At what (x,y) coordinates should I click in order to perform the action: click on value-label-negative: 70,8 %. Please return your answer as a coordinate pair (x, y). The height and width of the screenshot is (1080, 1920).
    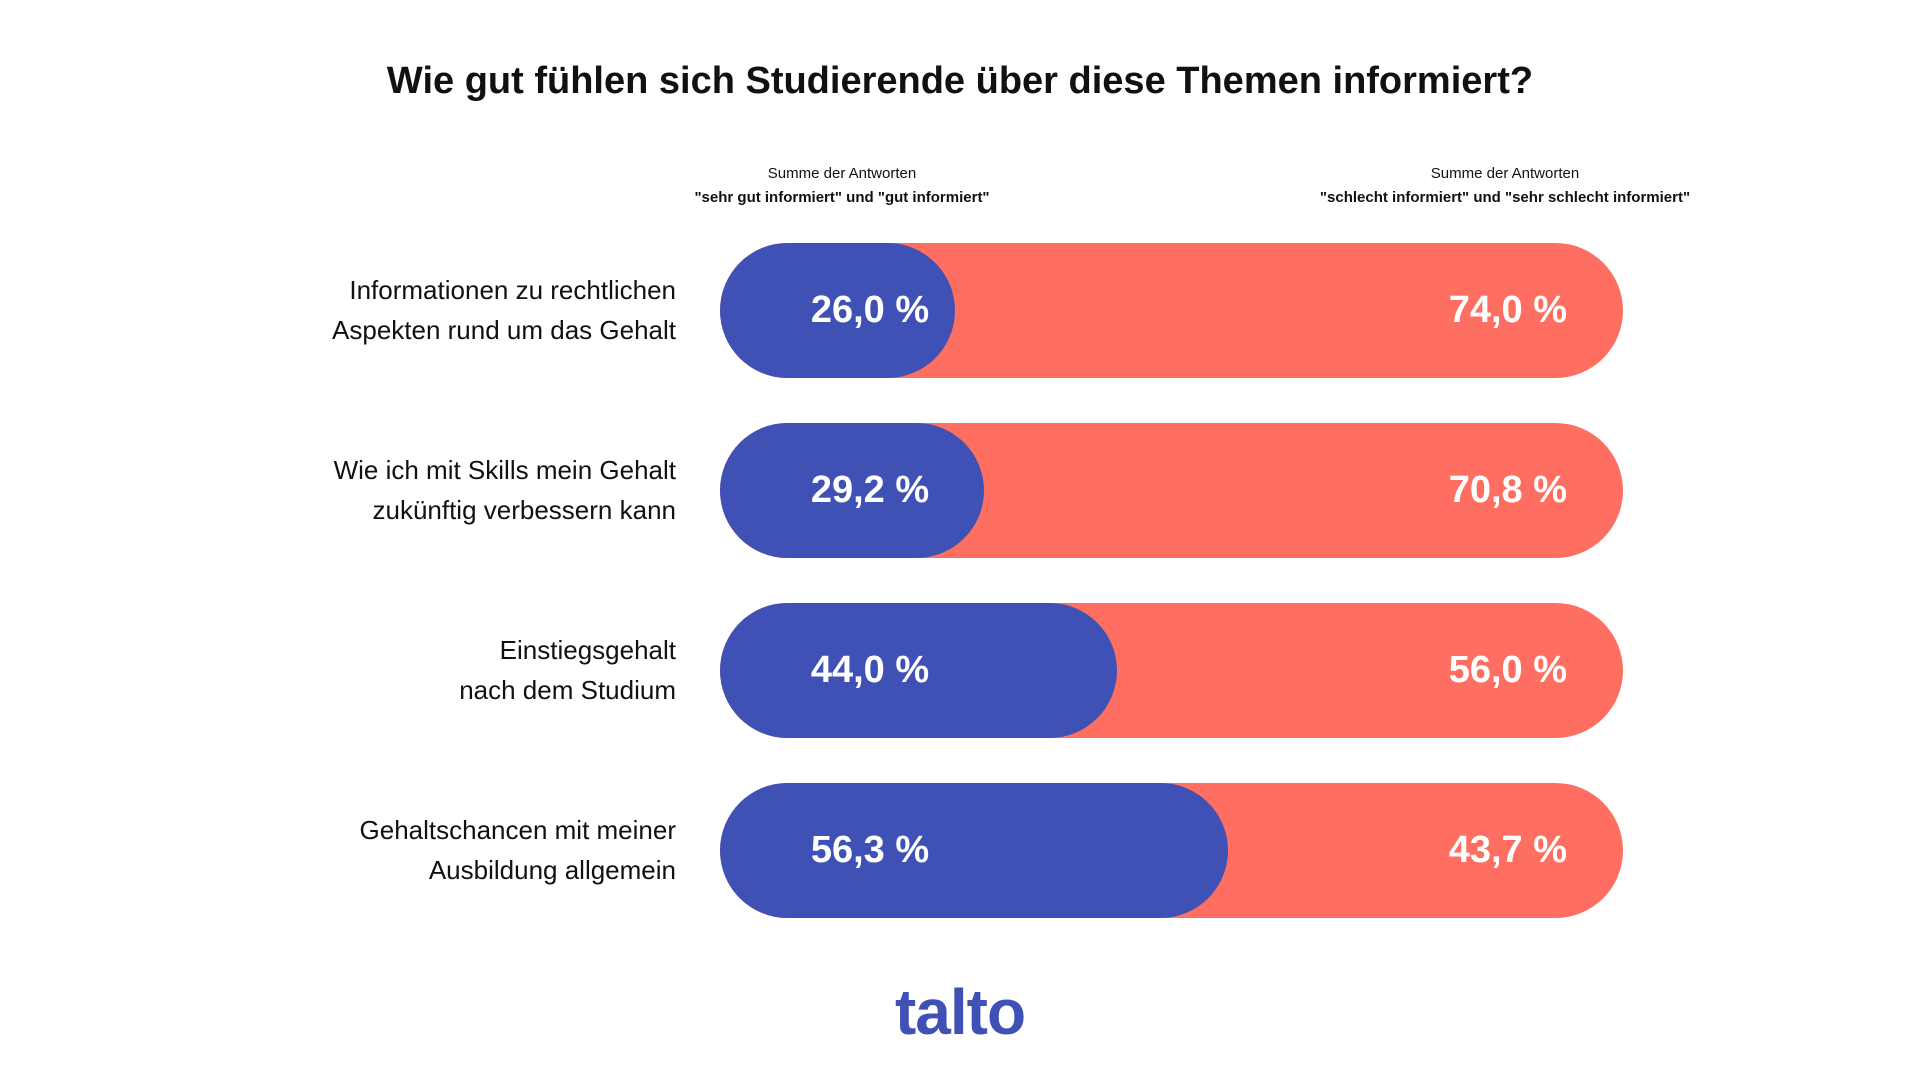
    Looking at the image, I should click on (1507, 490).